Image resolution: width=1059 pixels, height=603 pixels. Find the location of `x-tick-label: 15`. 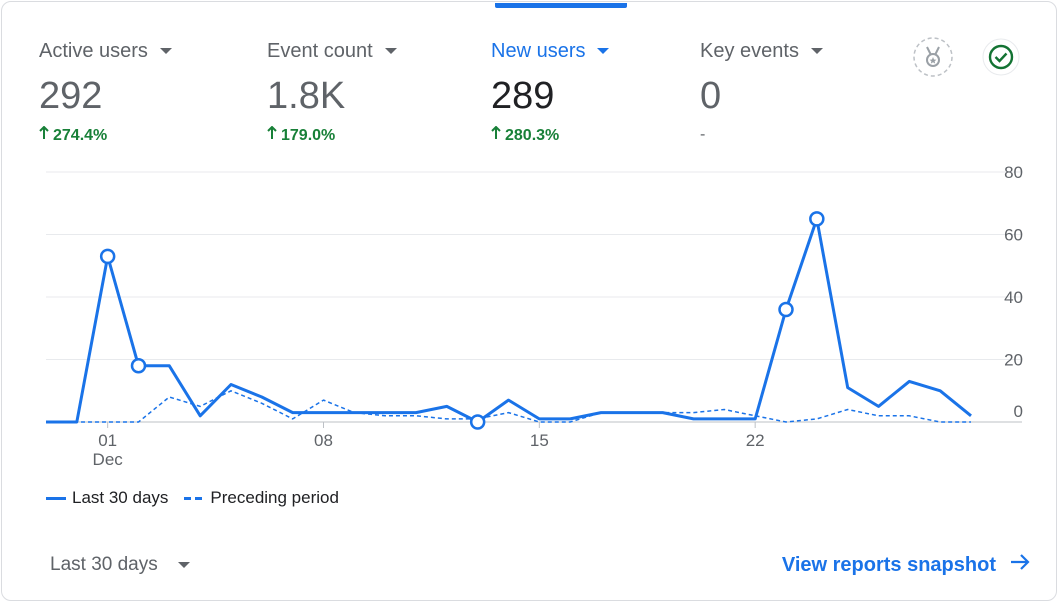

x-tick-label: 15 is located at coordinates (539, 440).